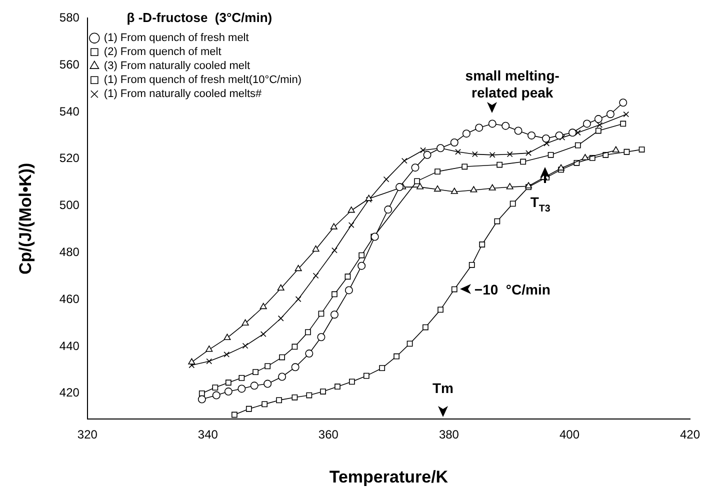  Describe the element at coordinates (69, 299) in the screenshot. I see `y-tick-label: 460` at that location.